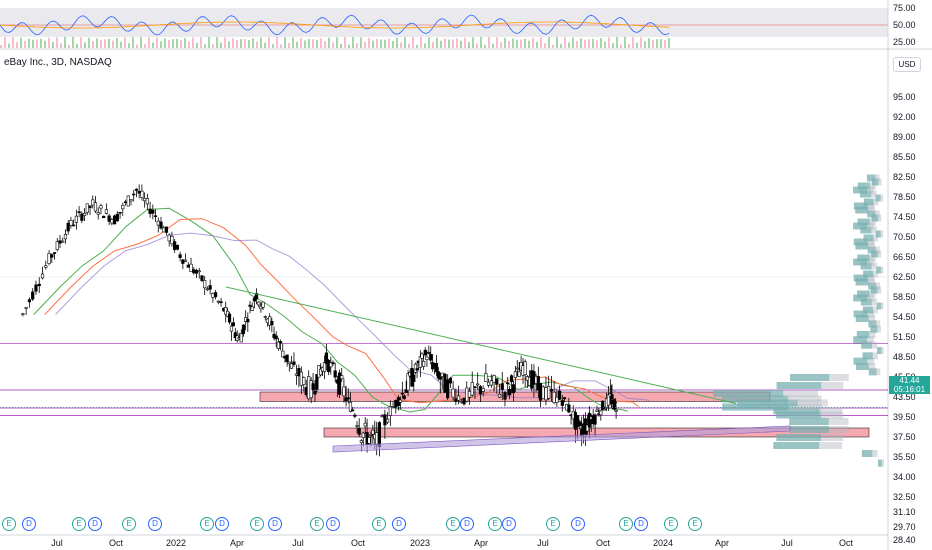 Image resolution: width=932 pixels, height=550 pixels. I want to click on currency-button: USD, so click(907, 64).